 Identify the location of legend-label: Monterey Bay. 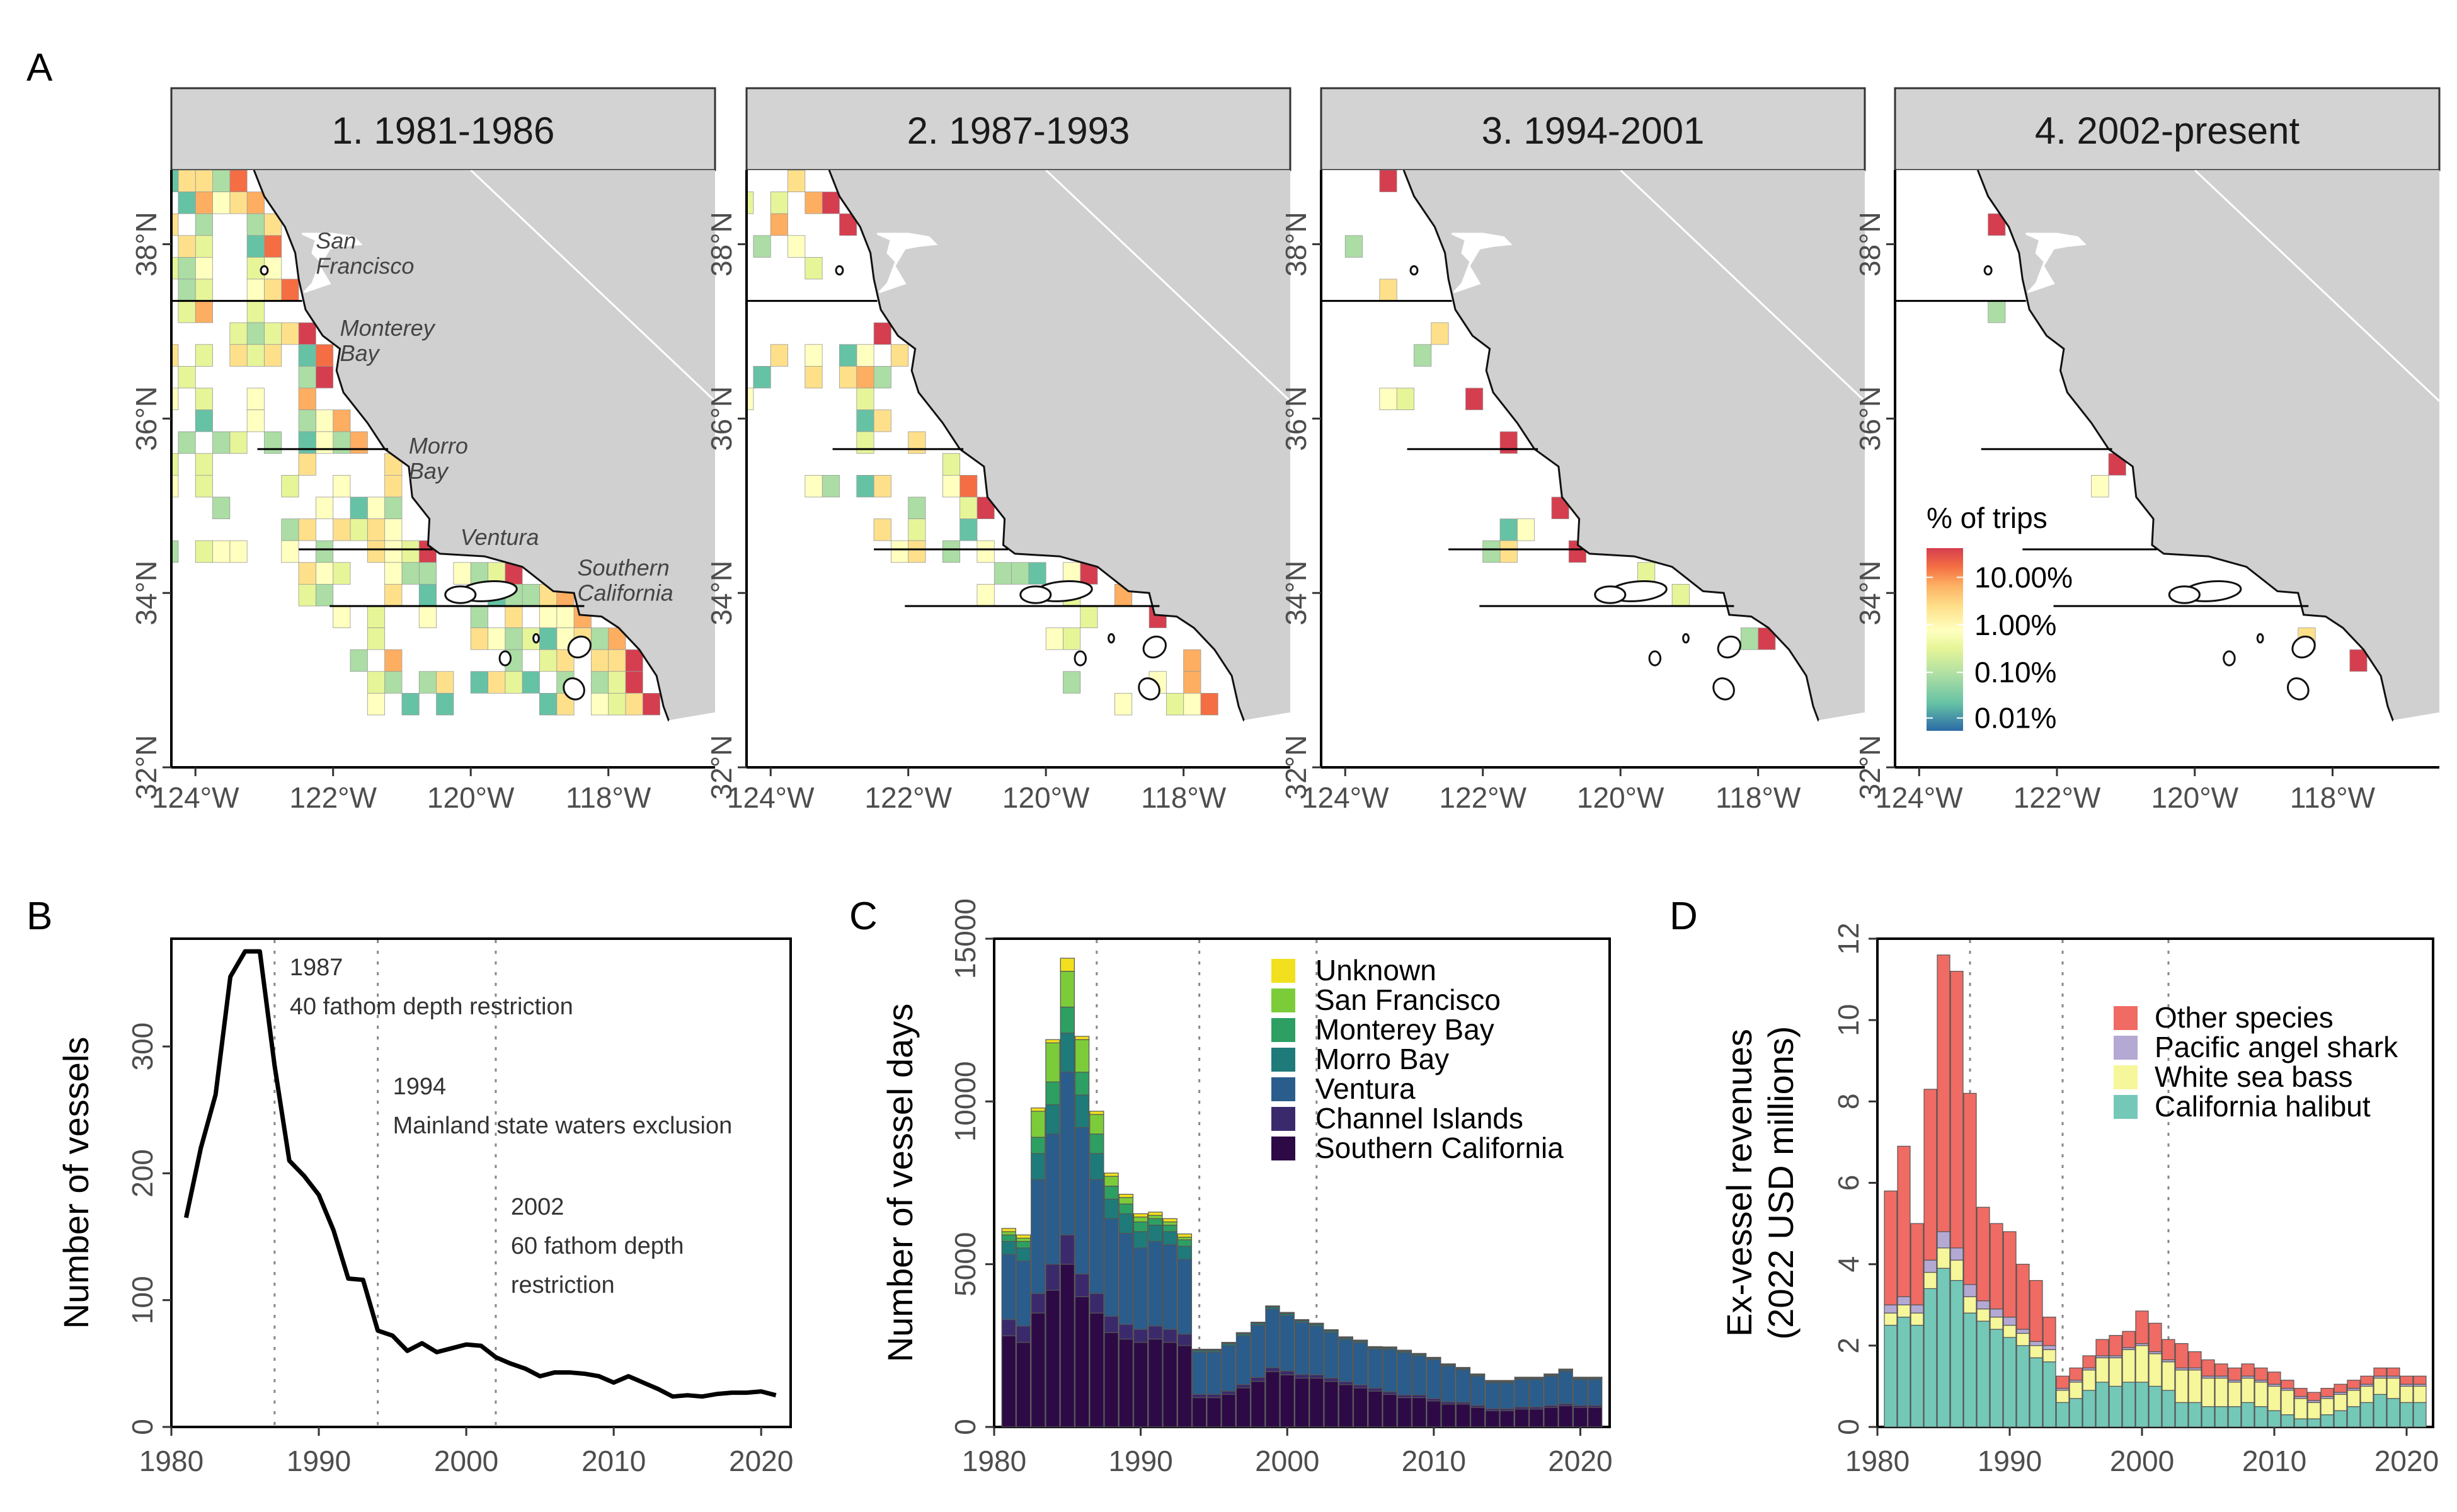
(1404, 1029).